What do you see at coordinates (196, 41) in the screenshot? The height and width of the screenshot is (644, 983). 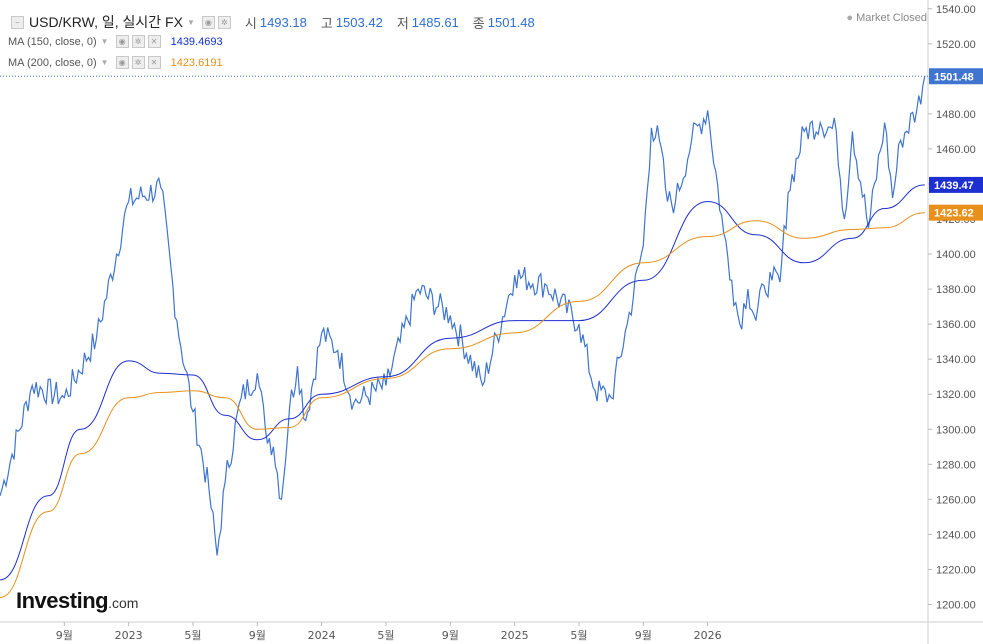 I see `ma150-value: 1439.4693` at bounding box center [196, 41].